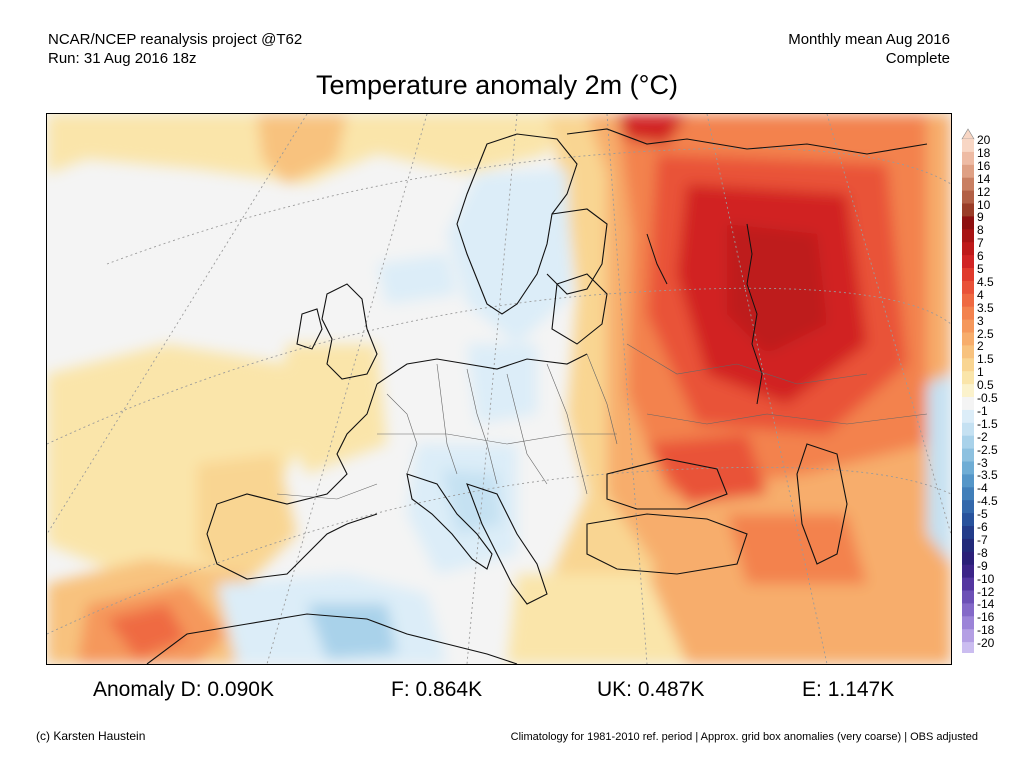 Image resolution: width=1024 pixels, height=768 pixels. I want to click on anomaly-france-label: F:, so click(400, 689).